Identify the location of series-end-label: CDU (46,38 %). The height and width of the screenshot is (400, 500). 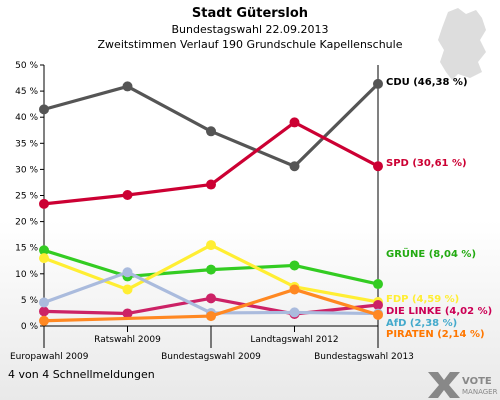
(427, 82).